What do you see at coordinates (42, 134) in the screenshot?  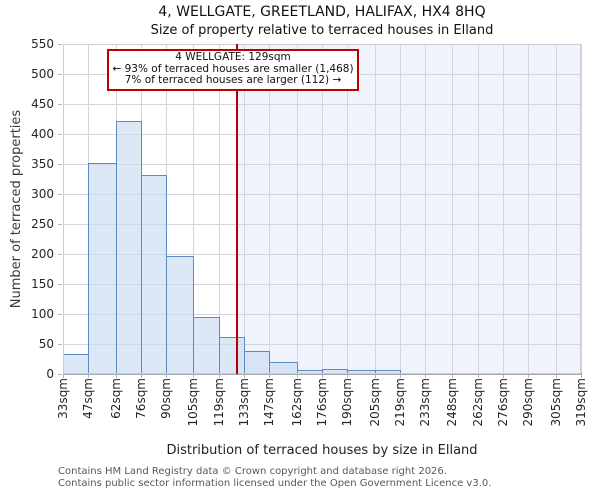 I see `y-tick-label: 400` at bounding box center [42, 134].